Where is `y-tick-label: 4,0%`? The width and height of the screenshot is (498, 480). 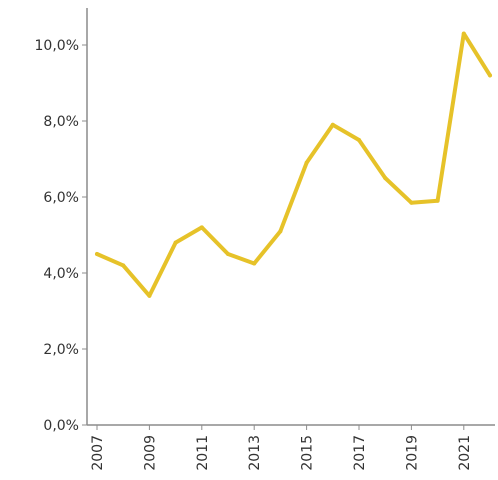 y-tick-label: 4,0% is located at coordinates (61, 274).